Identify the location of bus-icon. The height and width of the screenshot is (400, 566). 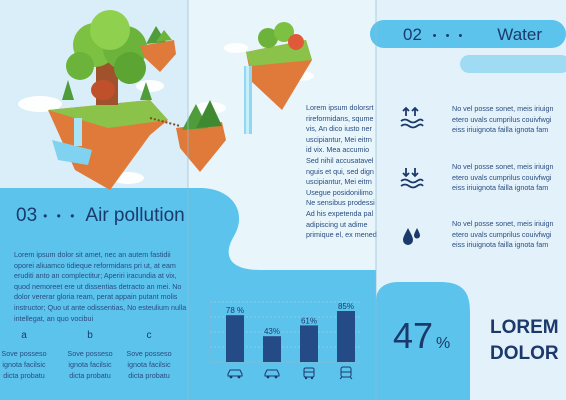
(309, 373).